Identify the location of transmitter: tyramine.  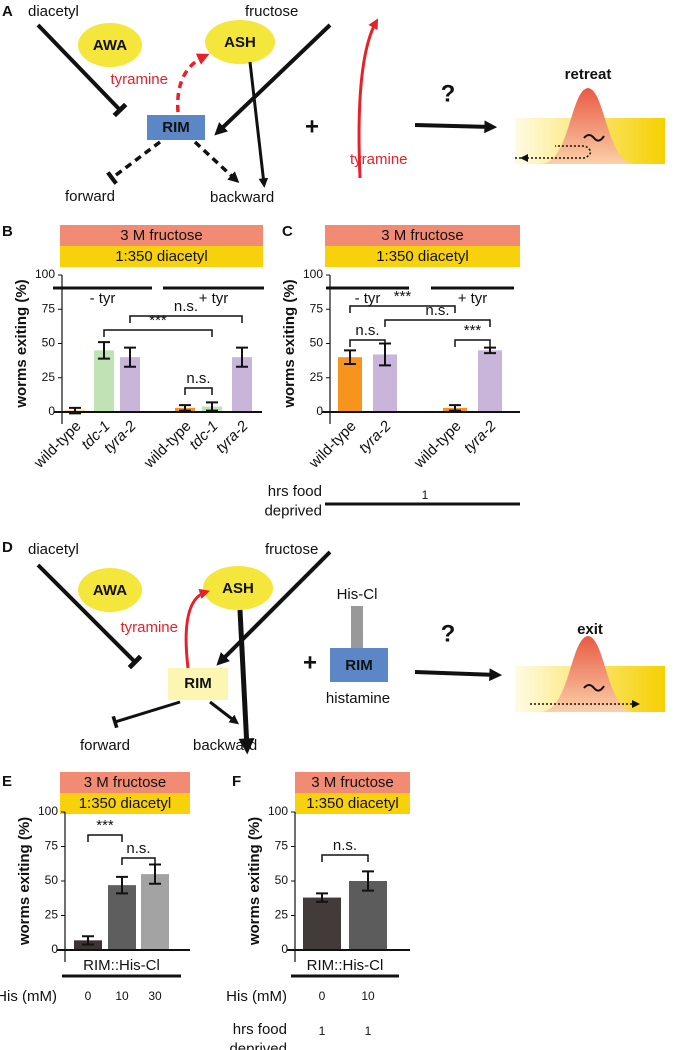
(149, 627).